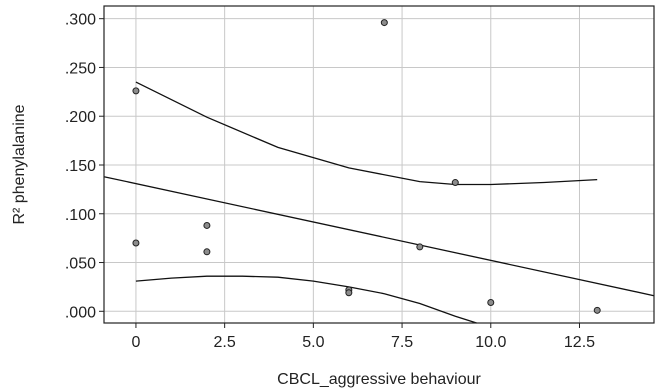  What do you see at coordinates (579, 342) in the screenshot?
I see `x-tick-label: 12.5` at bounding box center [579, 342].